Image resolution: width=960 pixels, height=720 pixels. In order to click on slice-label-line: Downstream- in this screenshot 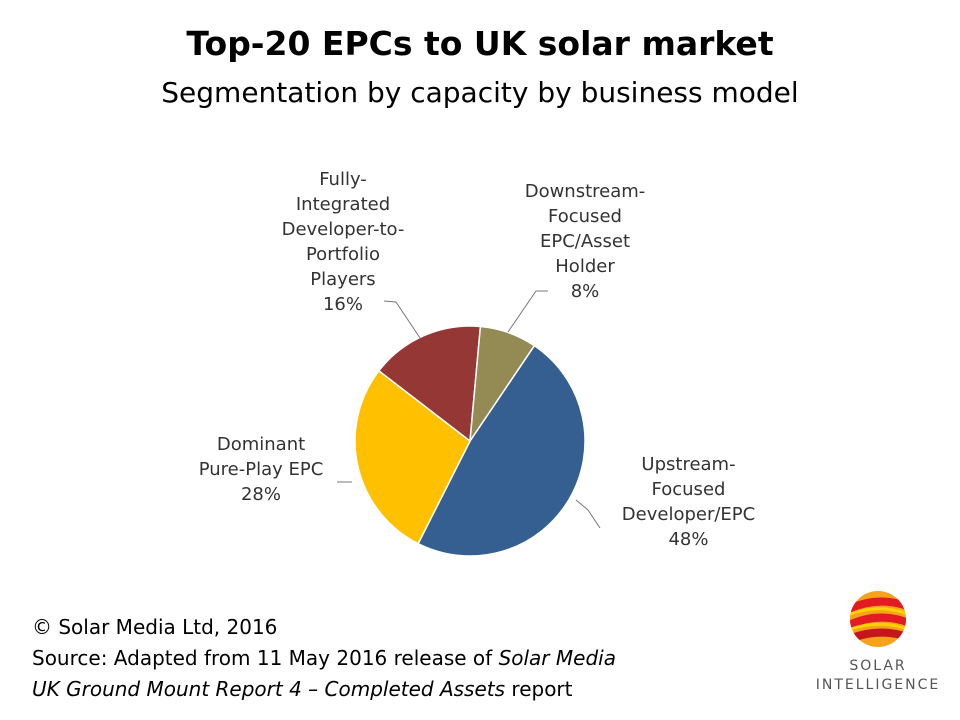, I will do `click(585, 191)`.